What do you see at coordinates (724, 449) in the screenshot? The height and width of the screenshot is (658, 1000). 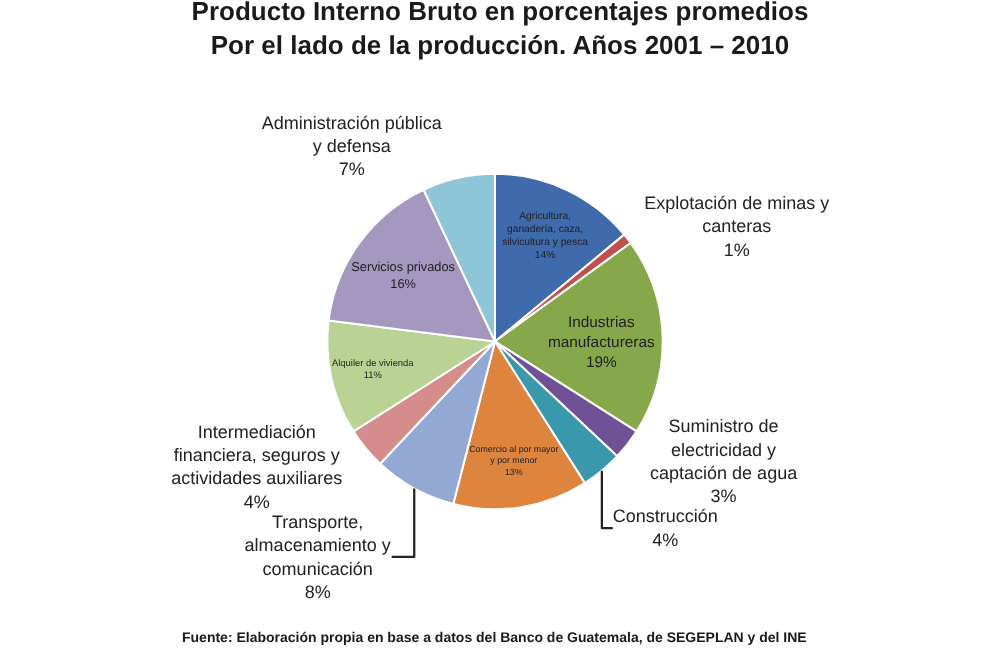 I see `slice-label: Suministro de electricidad y captación de agua` at bounding box center [724, 449].